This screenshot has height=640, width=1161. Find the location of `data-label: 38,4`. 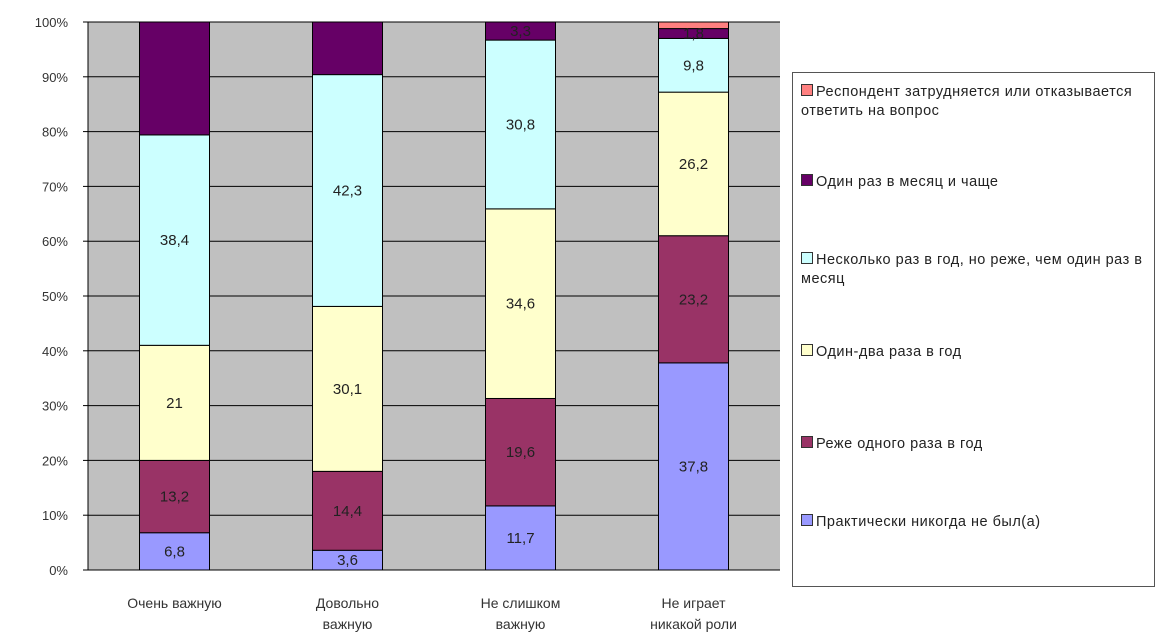

data-label: 38,4 is located at coordinates (174, 240).